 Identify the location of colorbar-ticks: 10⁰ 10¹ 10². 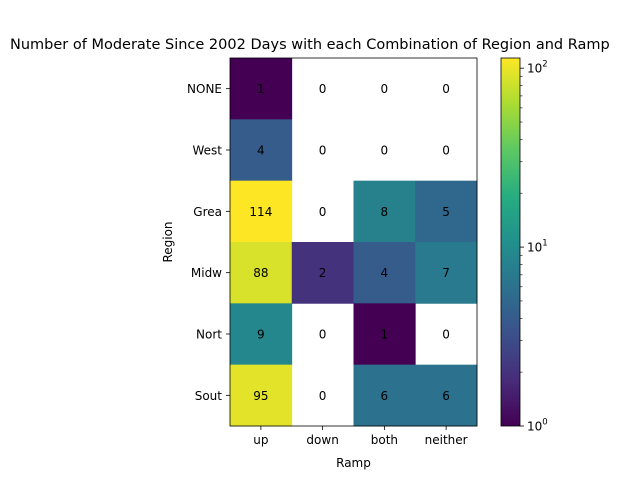
(534, 247).